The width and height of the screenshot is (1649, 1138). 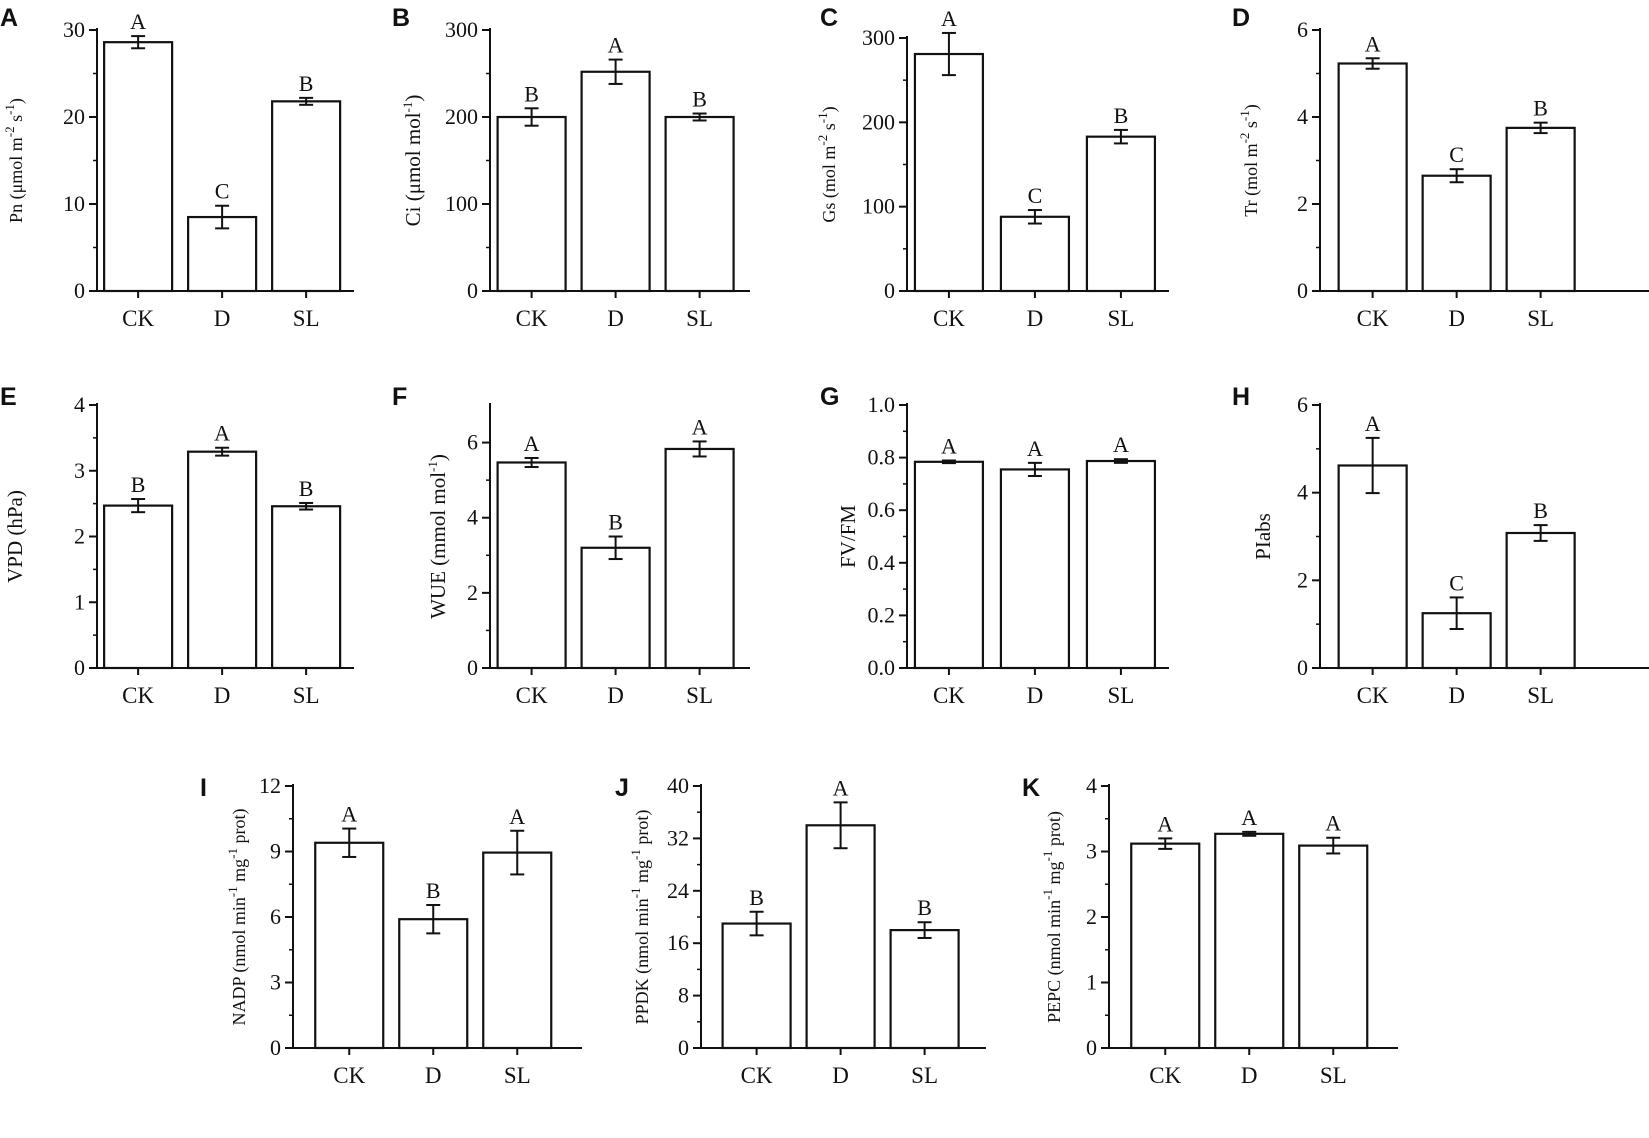 What do you see at coordinates (848, 536) in the screenshot?
I see `y-axis-label: FV/FM` at bounding box center [848, 536].